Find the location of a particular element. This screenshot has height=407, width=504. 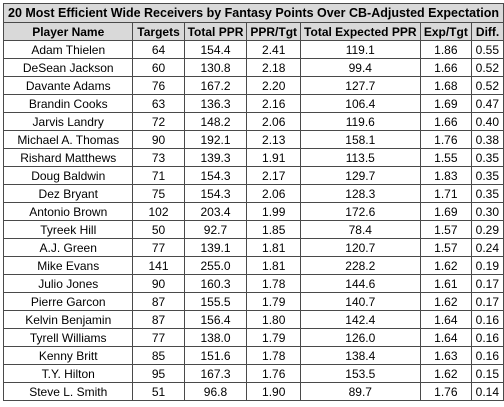

total-expected-ppr-cell: 228.2 is located at coordinates (360, 265).